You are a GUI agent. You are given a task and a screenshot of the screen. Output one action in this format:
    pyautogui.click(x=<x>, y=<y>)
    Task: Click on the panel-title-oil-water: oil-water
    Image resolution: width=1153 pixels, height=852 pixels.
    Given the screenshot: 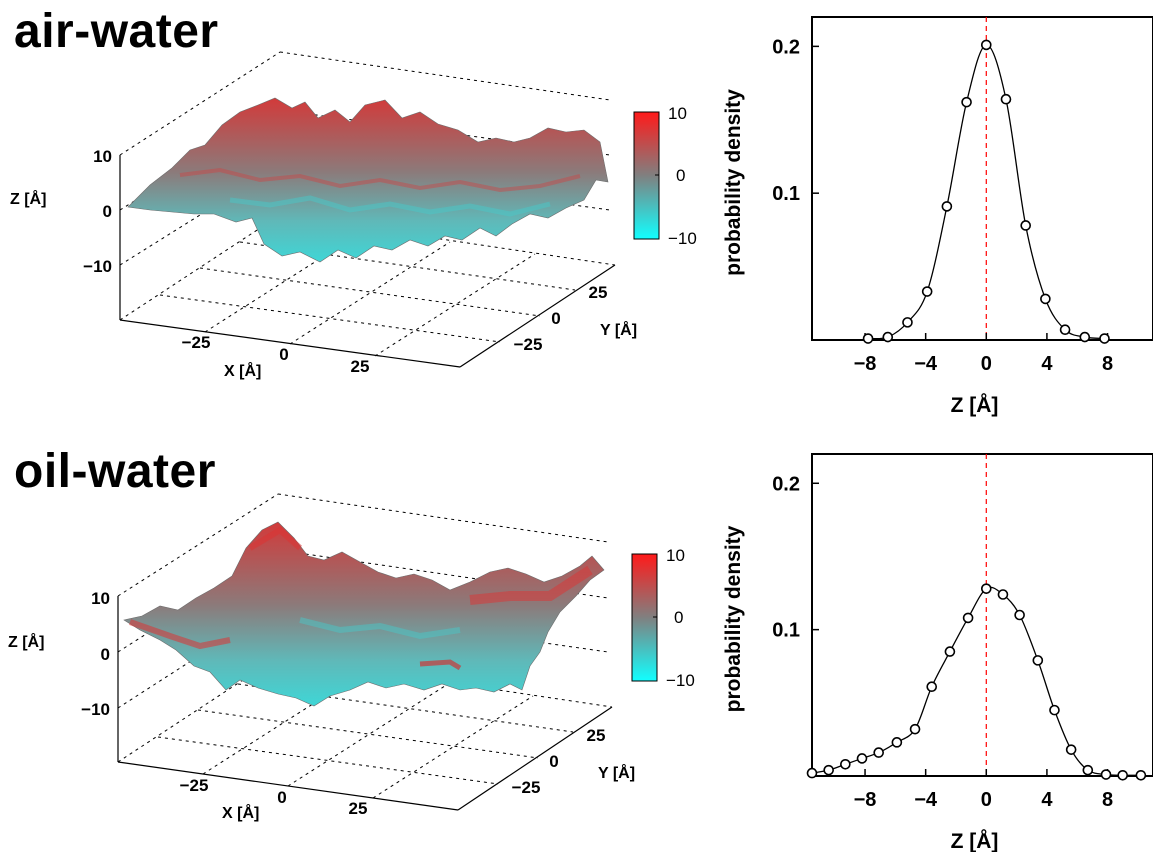 What is the action you would take?
    pyautogui.click(x=115, y=471)
    